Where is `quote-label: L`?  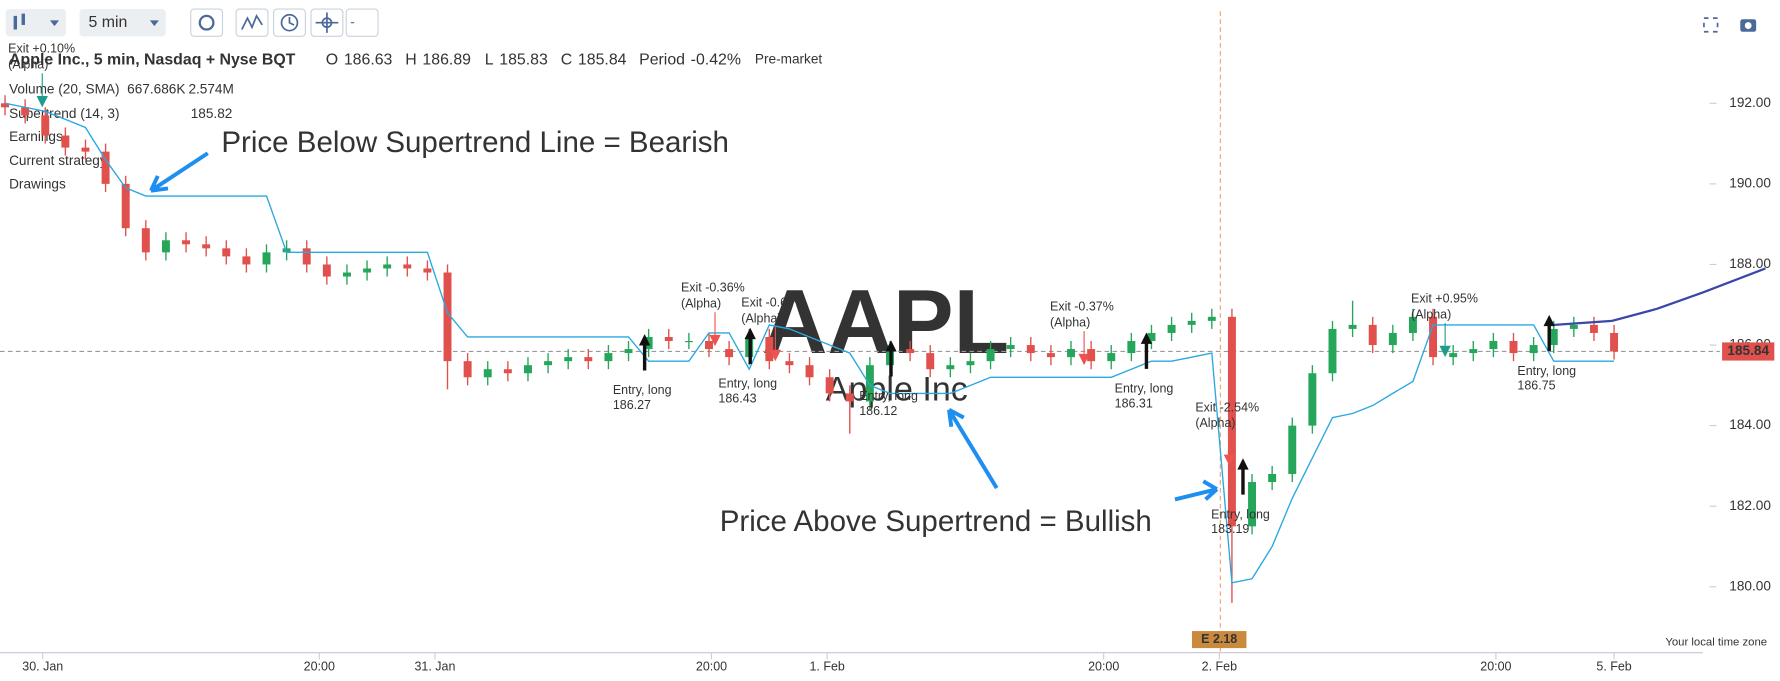
quote-label: L is located at coordinates (489, 59).